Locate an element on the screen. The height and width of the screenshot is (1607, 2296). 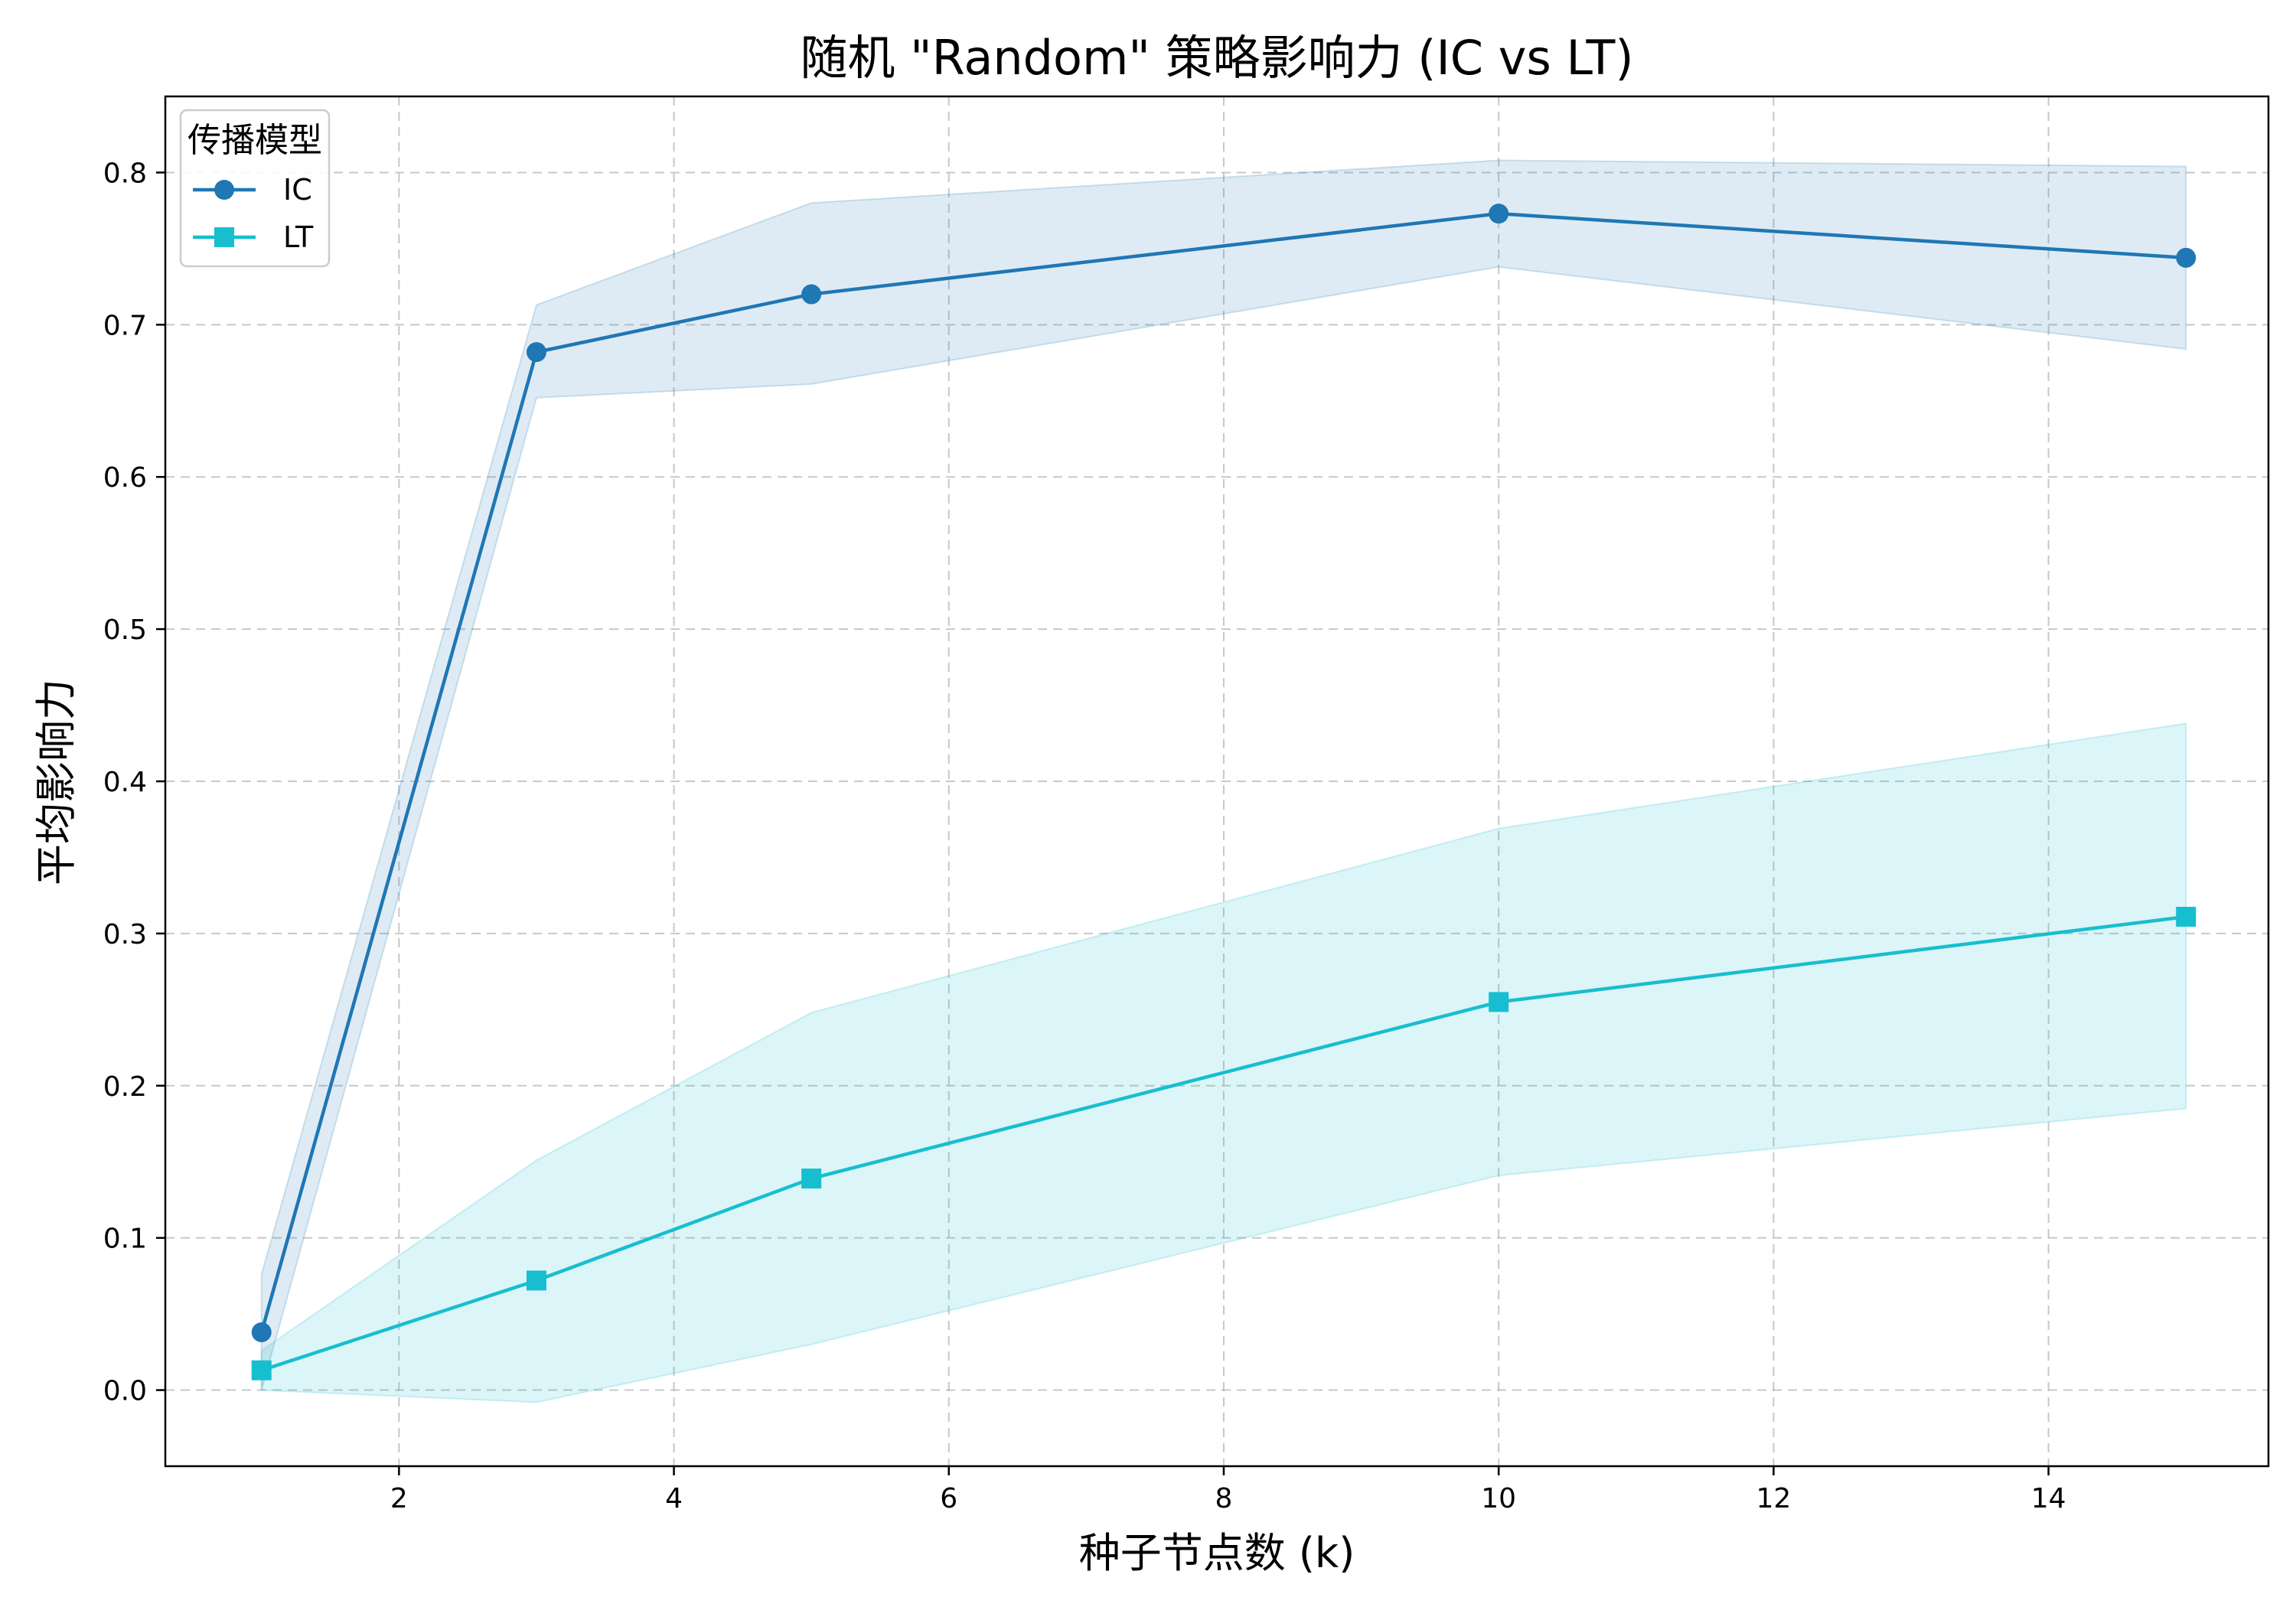
x-axis-ticks: 2 4 6 8 10 12 14 is located at coordinates (1228, 1490).